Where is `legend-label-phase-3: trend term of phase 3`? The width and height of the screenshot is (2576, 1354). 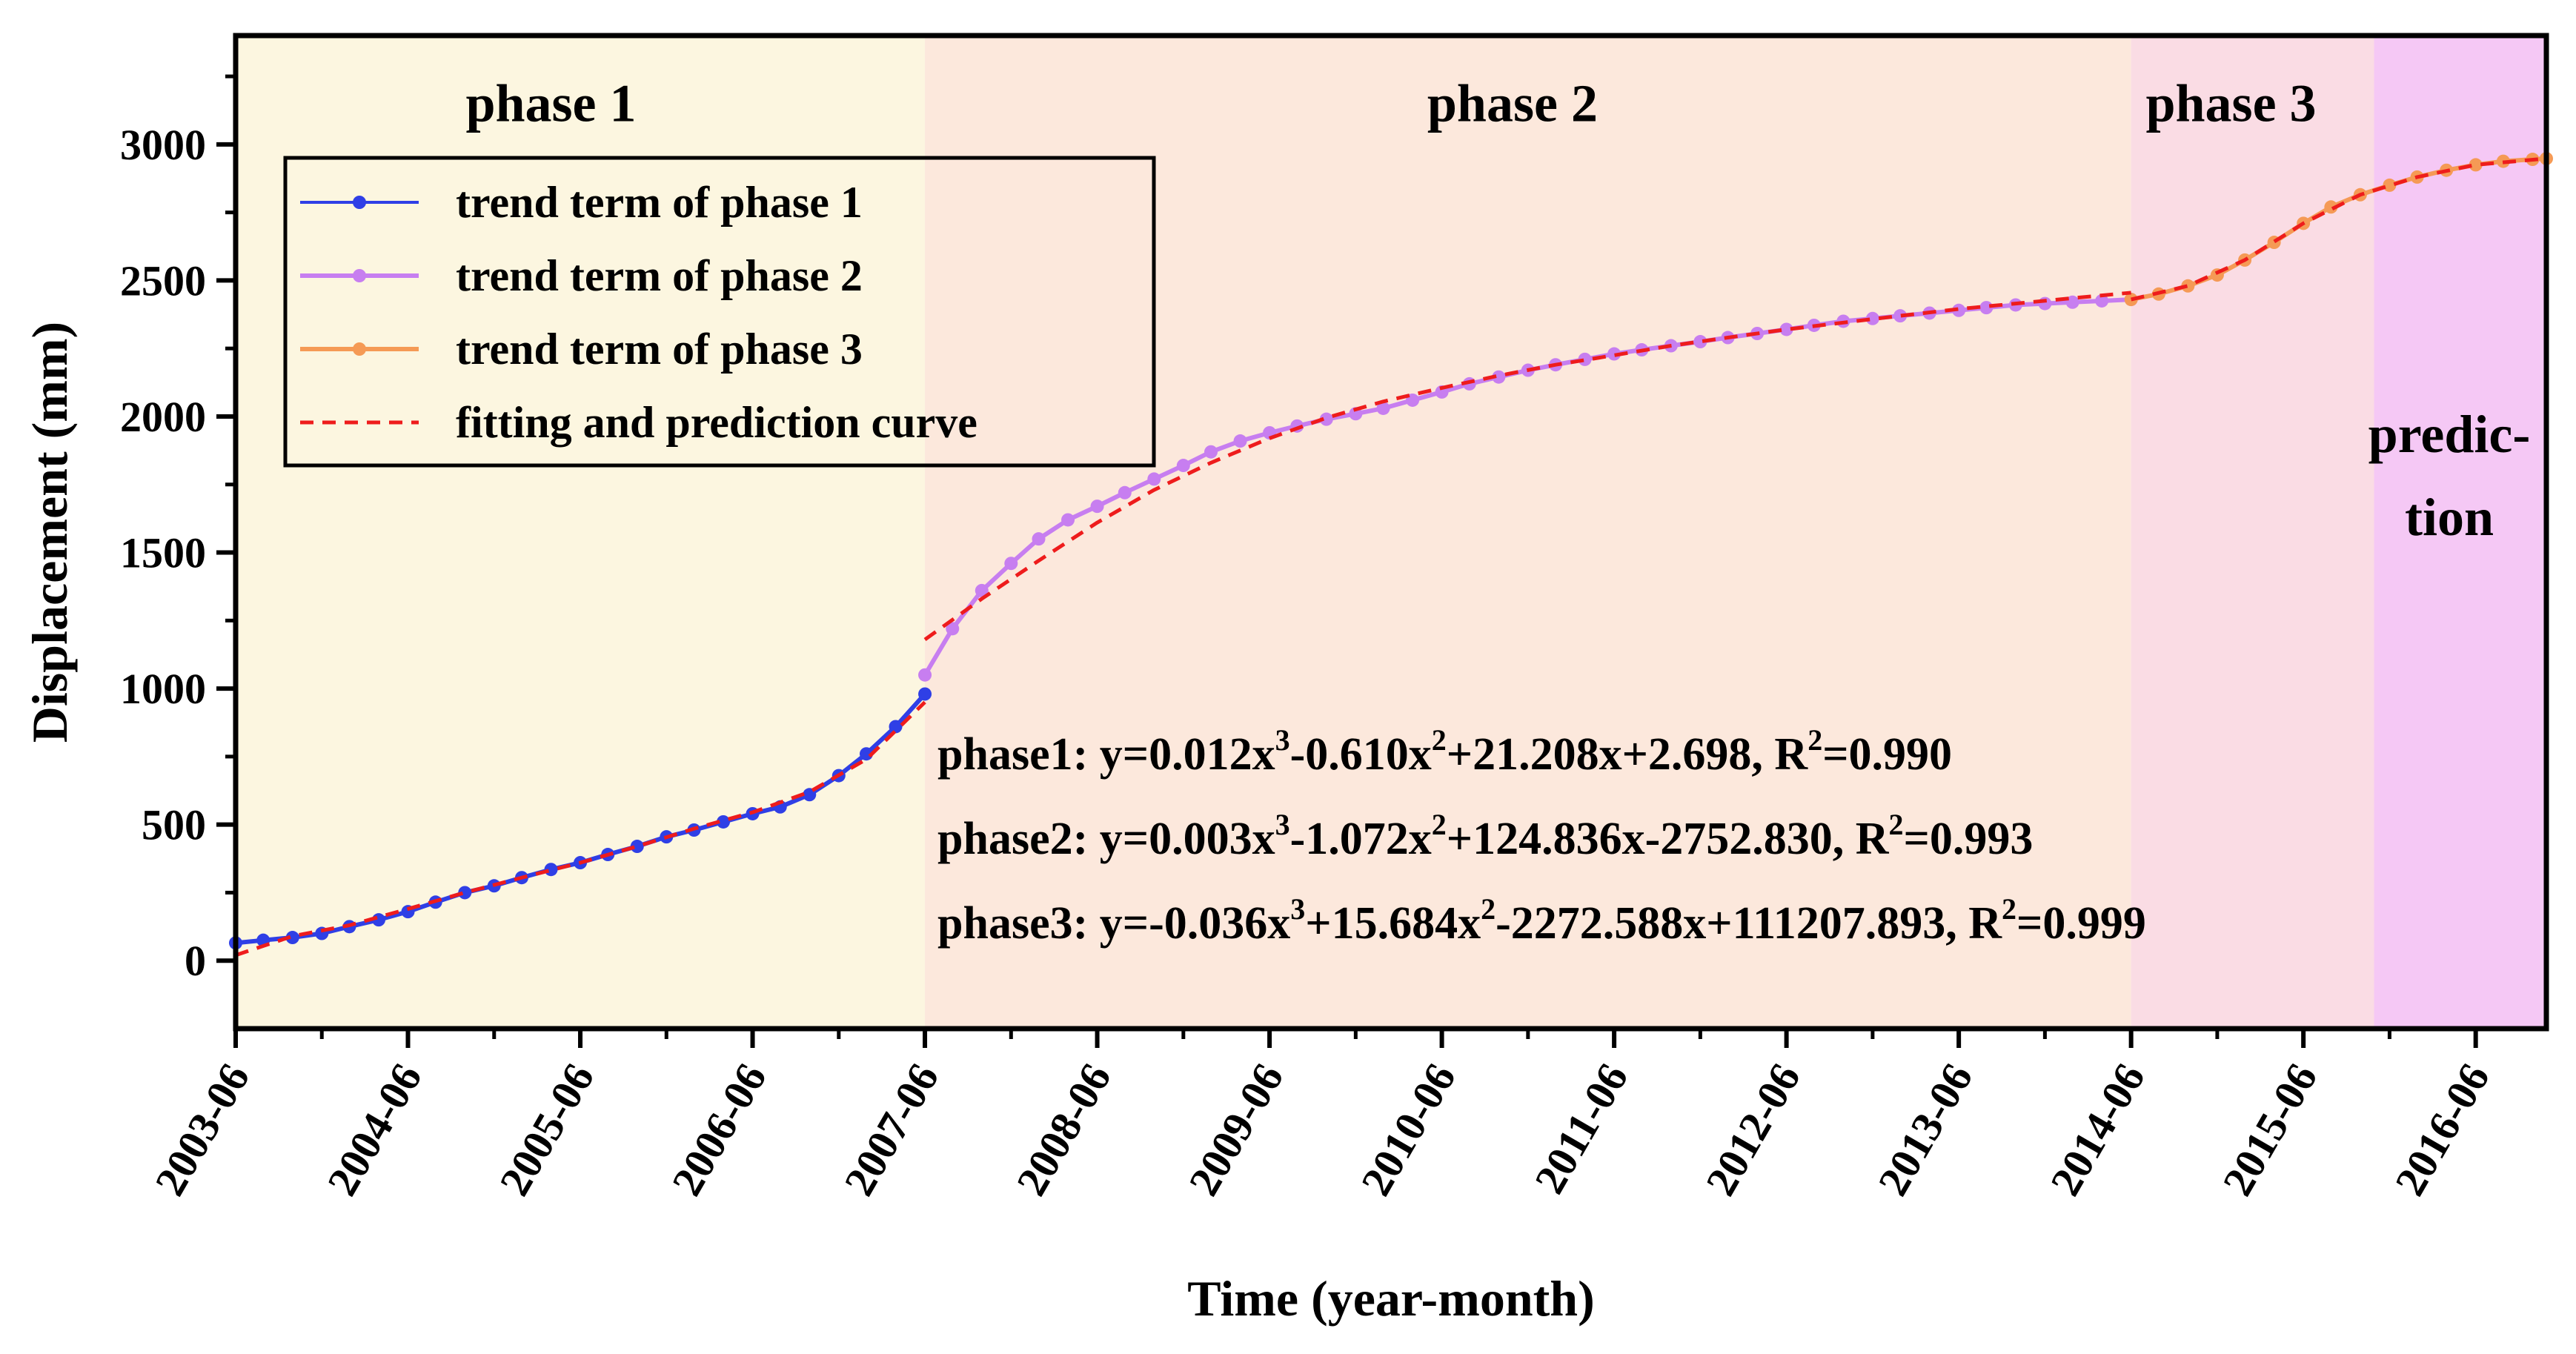 legend-label-phase-3: trend term of phase 3 is located at coordinates (659, 349).